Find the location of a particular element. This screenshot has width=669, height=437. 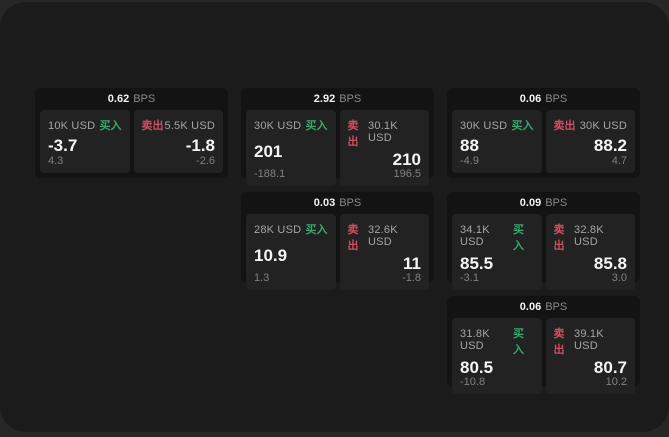

sell-delta: 10.2 is located at coordinates (616, 382).